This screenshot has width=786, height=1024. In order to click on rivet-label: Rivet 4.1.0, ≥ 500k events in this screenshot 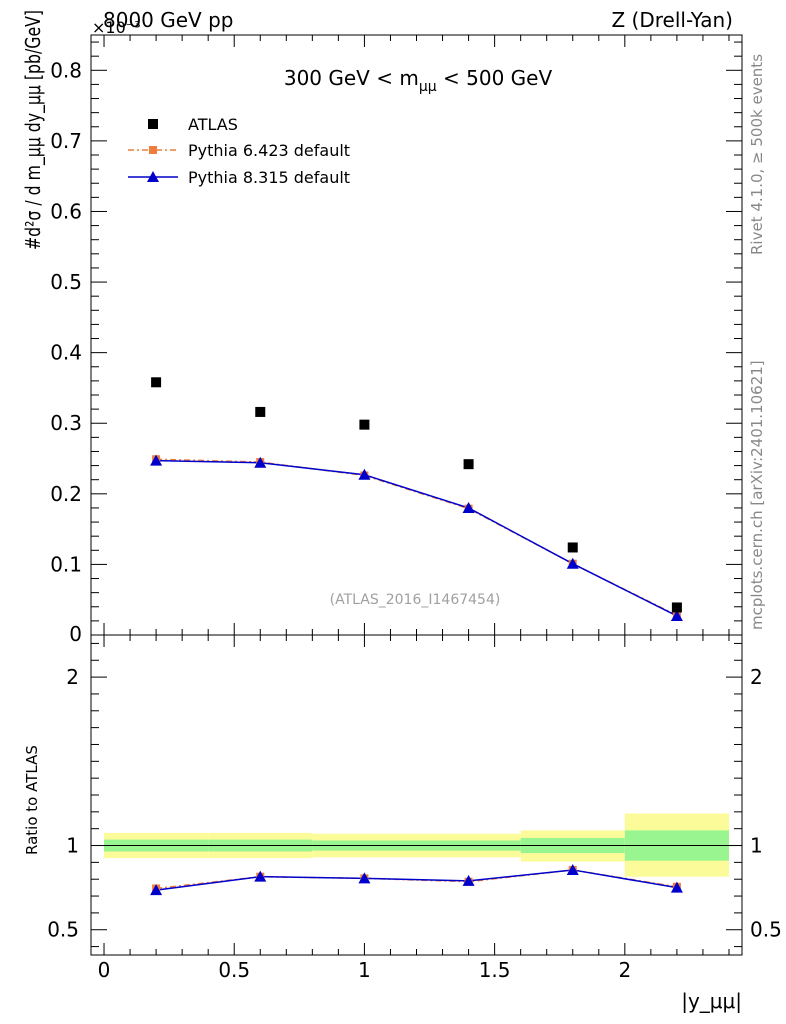, I will do `click(757, 154)`.